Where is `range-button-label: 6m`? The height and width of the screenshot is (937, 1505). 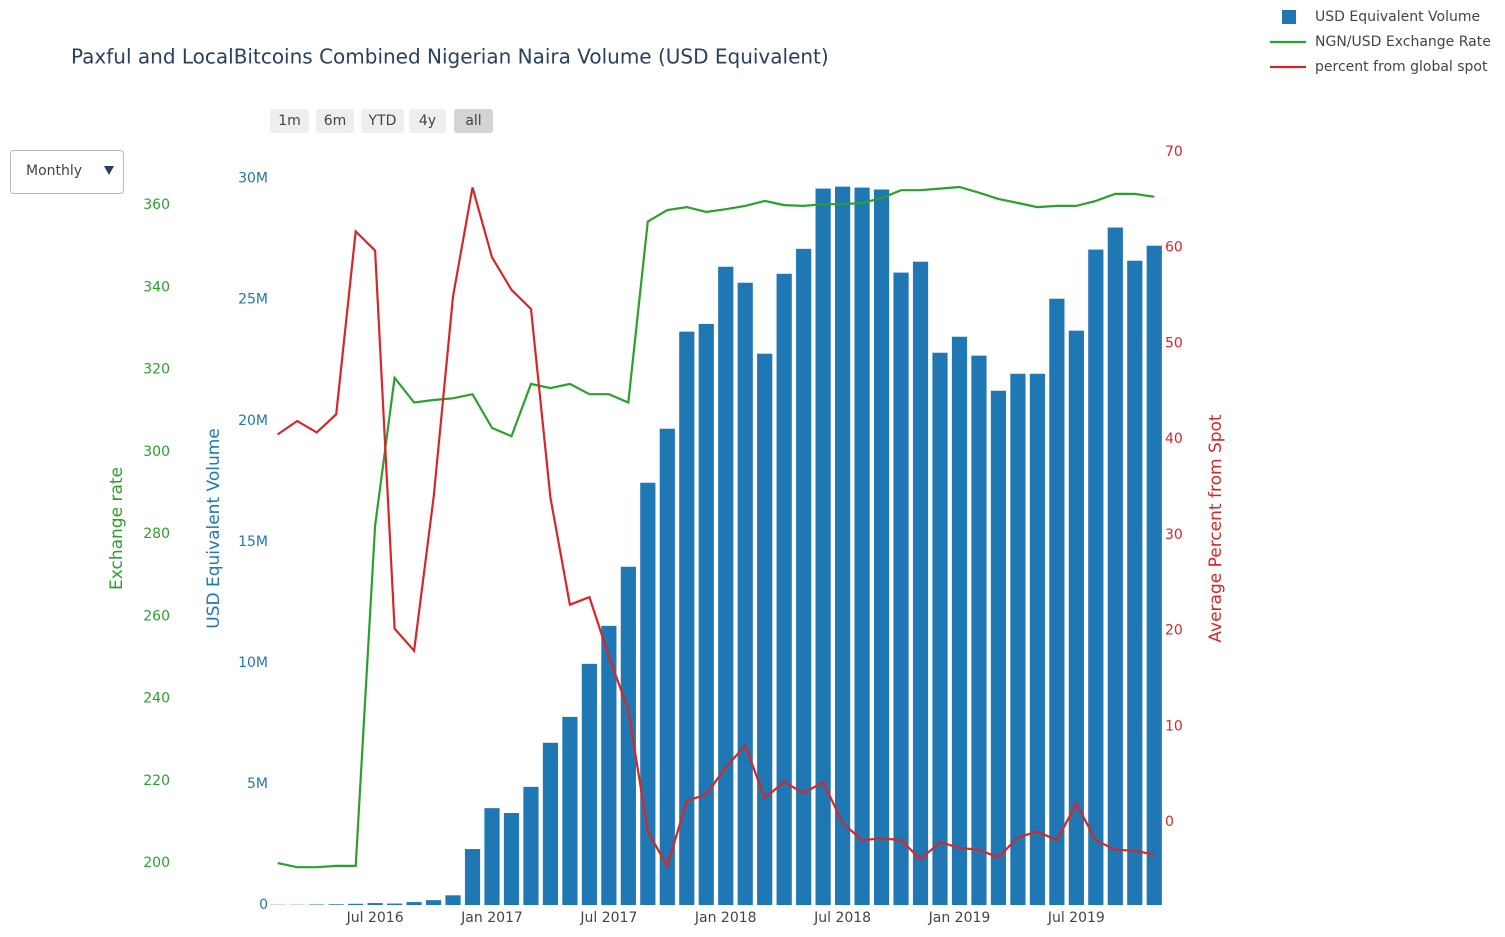 range-button-label: 6m is located at coordinates (335, 121).